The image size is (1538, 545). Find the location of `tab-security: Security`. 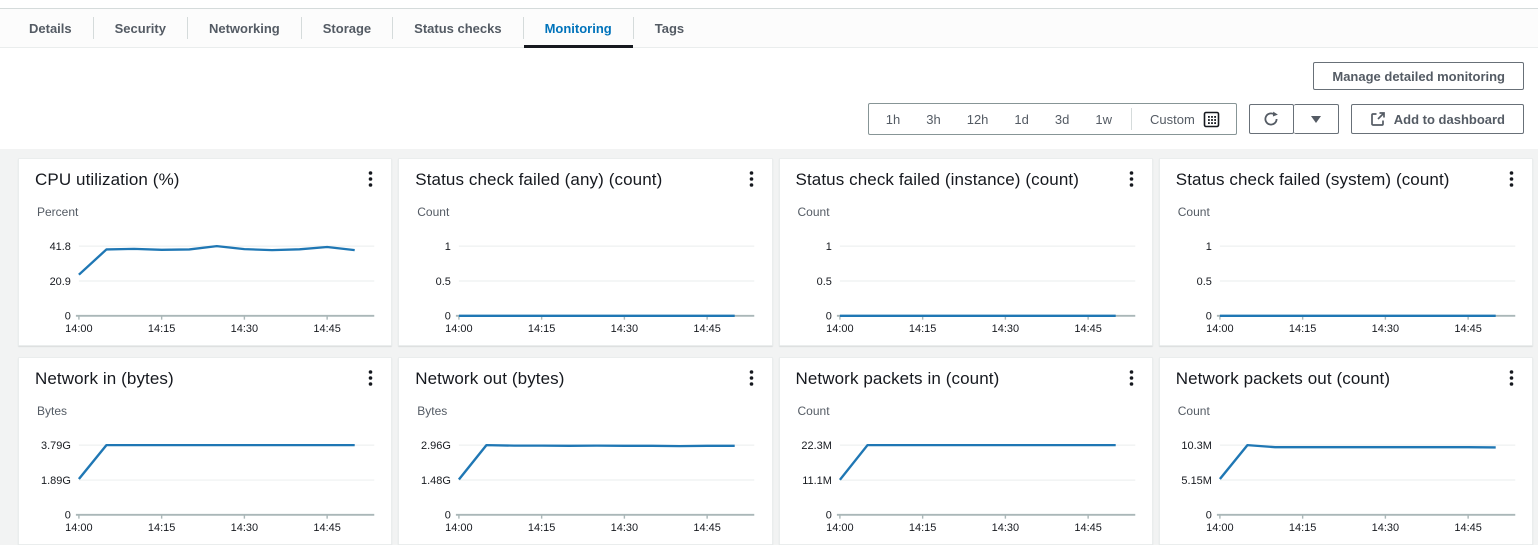

tab-security: Security is located at coordinates (140, 28).